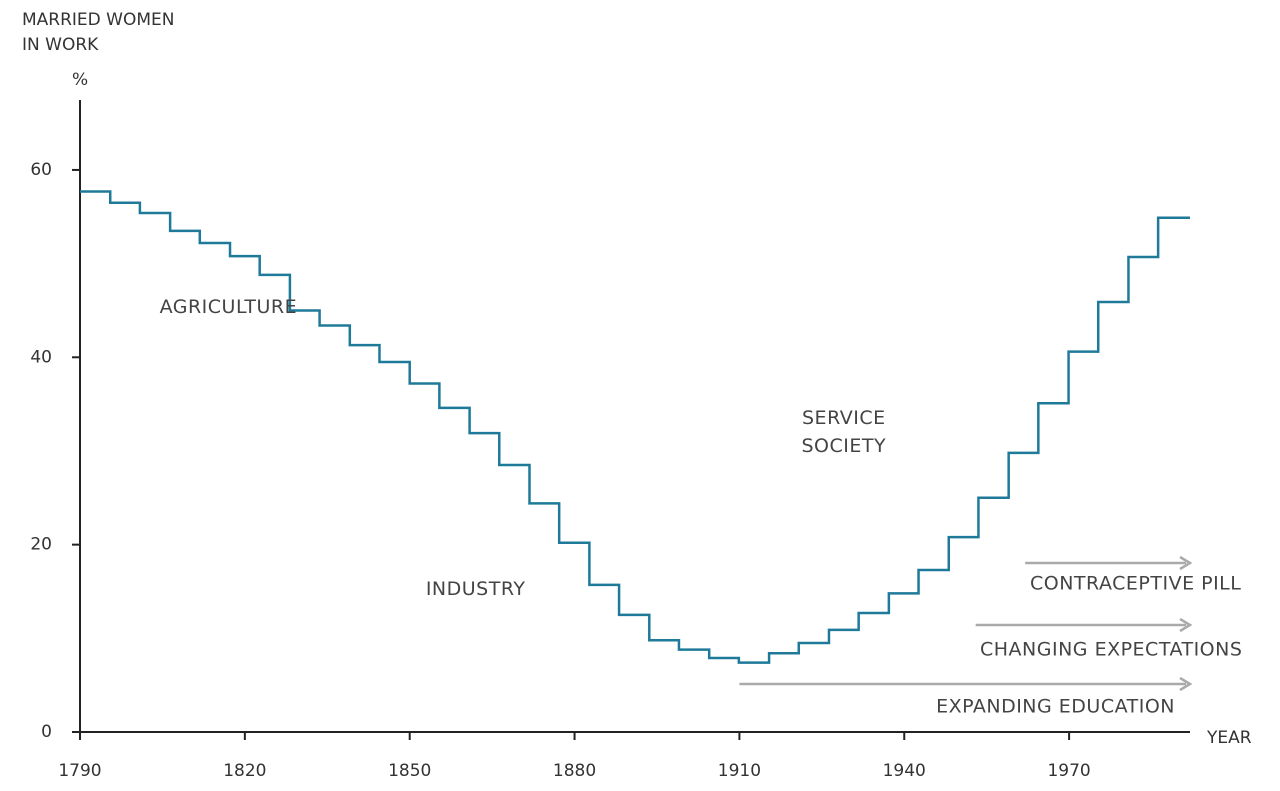  I want to click on y-tick-label: 20, so click(41, 545).